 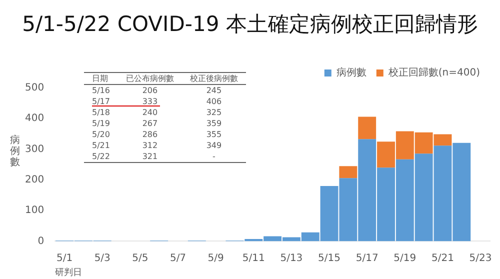 What do you see at coordinates (214, 123) in the screenshot?
I see `annotation: 359` at bounding box center [214, 123].